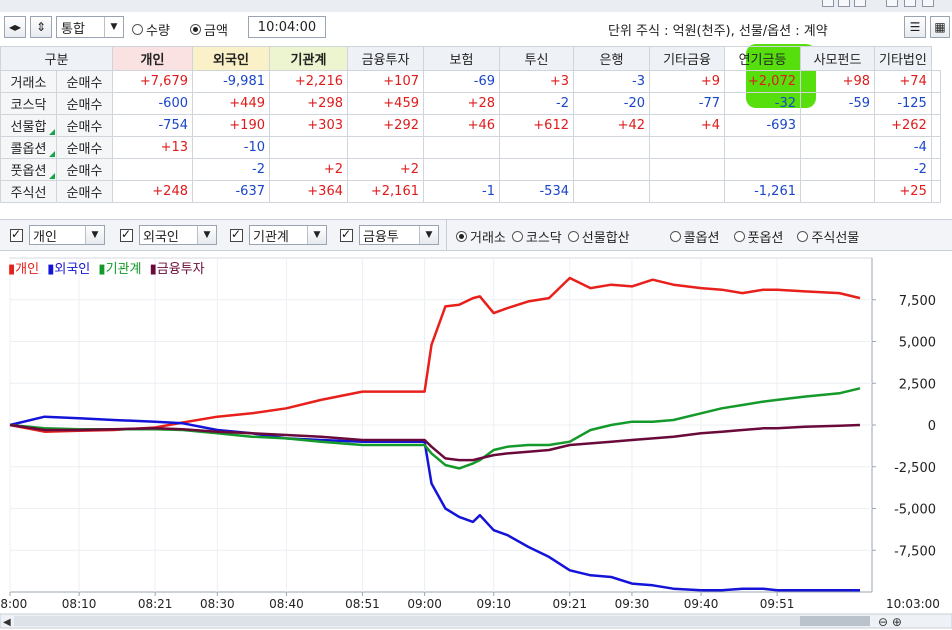 The height and width of the screenshot is (630, 952). I want to click on y-tick-label: 7,500, so click(917, 301).